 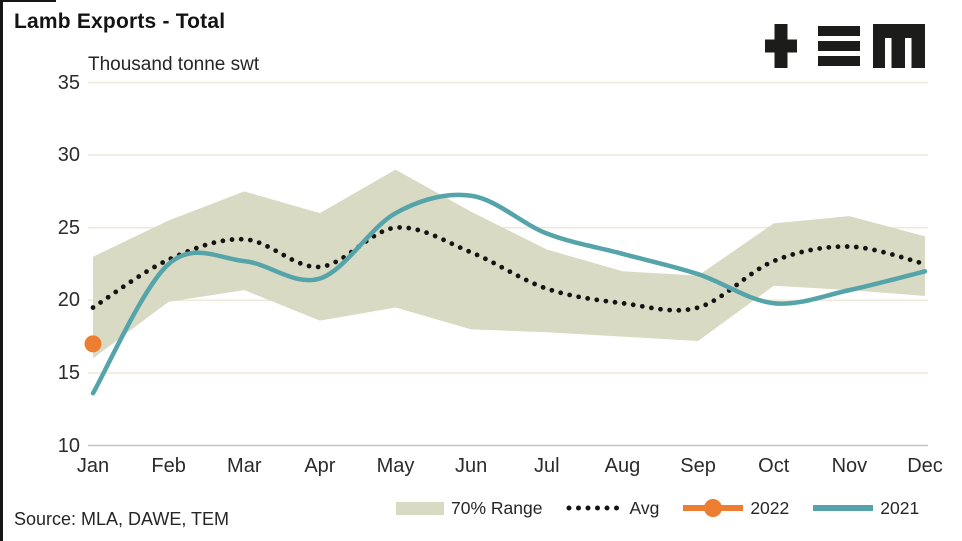 What do you see at coordinates (594, 508) in the screenshot?
I see `avg-dotted-swatch` at bounding box center [594, 508].